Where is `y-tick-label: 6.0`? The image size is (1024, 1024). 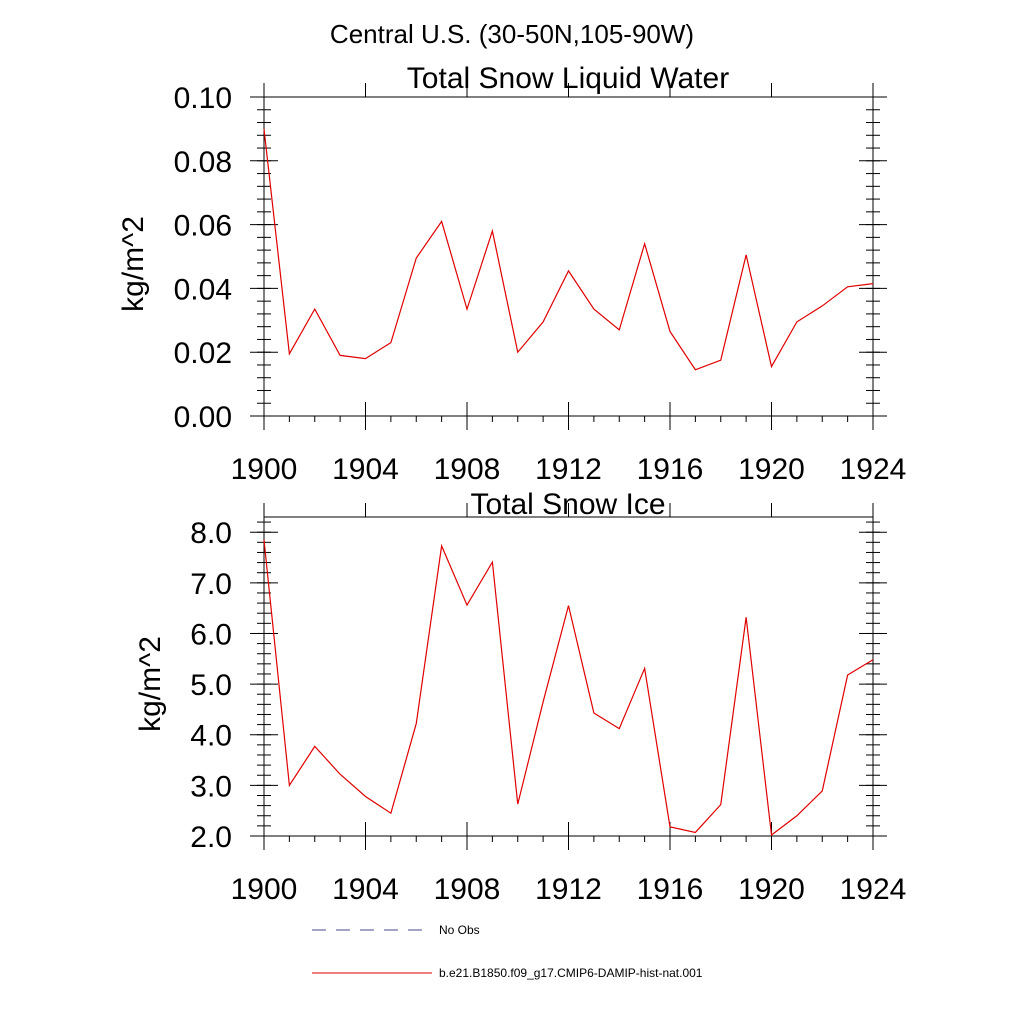
y-tick-label: 6.0 is located at coordinates (211, 634).